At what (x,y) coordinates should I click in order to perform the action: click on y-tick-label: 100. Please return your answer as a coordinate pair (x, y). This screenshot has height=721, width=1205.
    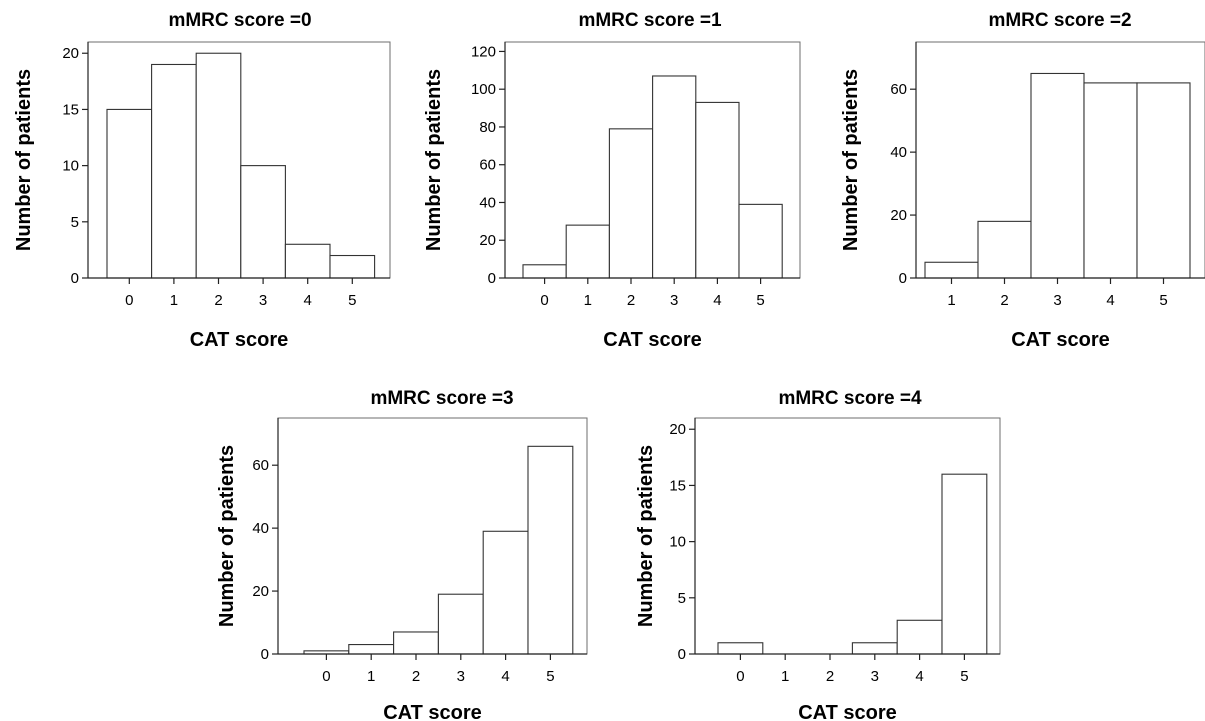
    Looking at the image, I should click on (483, 89).